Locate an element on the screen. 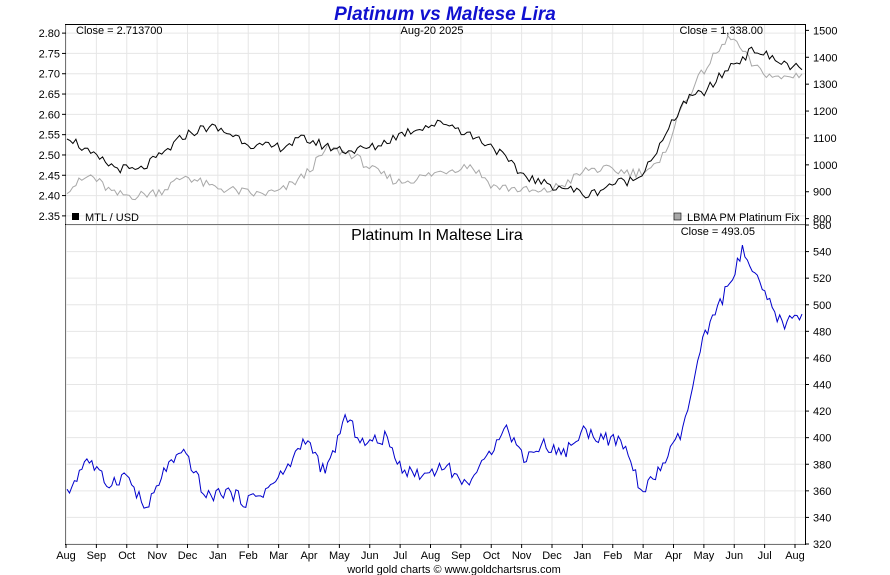  y-bottom-tick-label: 360 is located at coordinates (822, 492).